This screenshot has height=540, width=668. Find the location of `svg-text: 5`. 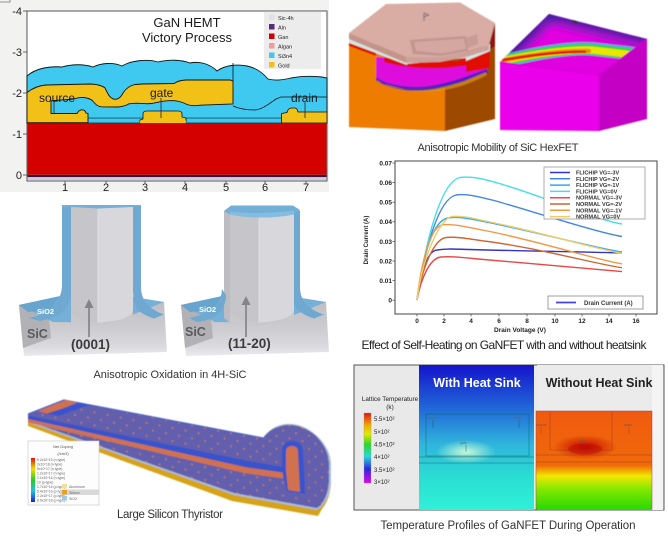

svg-text: 5 is located at coordinates (226, 187).